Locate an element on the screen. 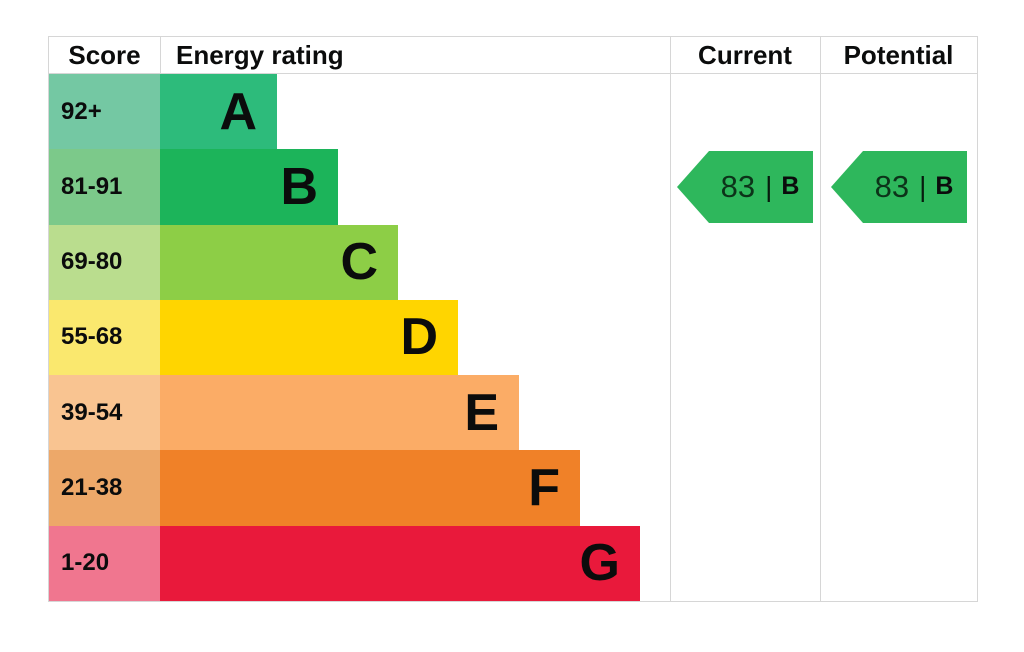  potential-rating-column: 83 | B is located at coordinates (898, 337).